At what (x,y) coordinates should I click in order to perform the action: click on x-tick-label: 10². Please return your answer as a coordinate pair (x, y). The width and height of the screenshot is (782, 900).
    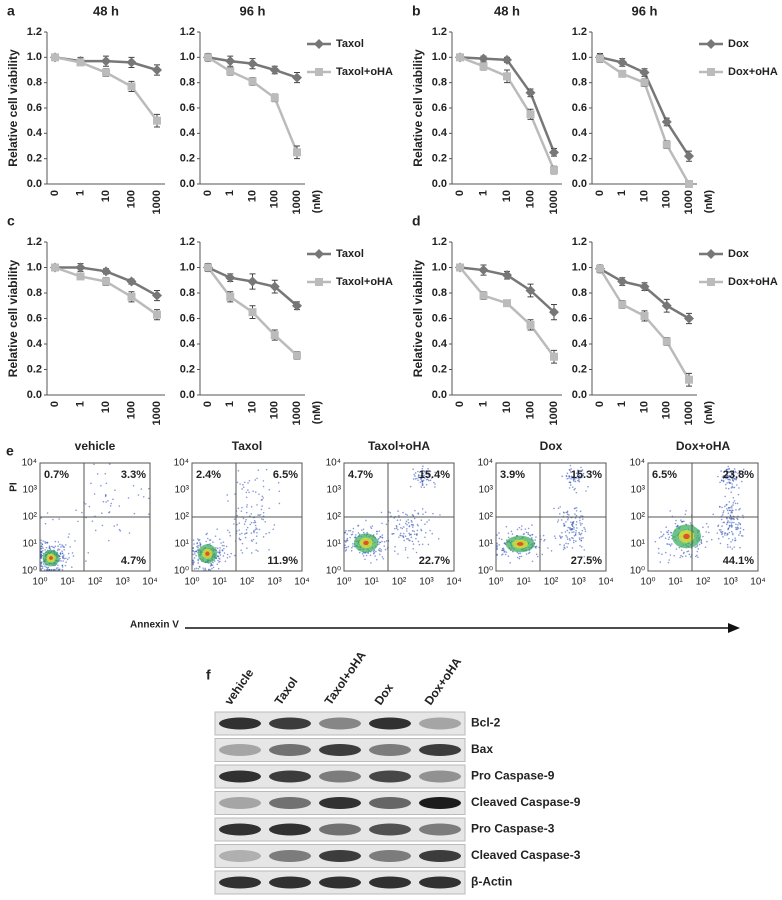
    Looking at the image, I should click on (551, 582).